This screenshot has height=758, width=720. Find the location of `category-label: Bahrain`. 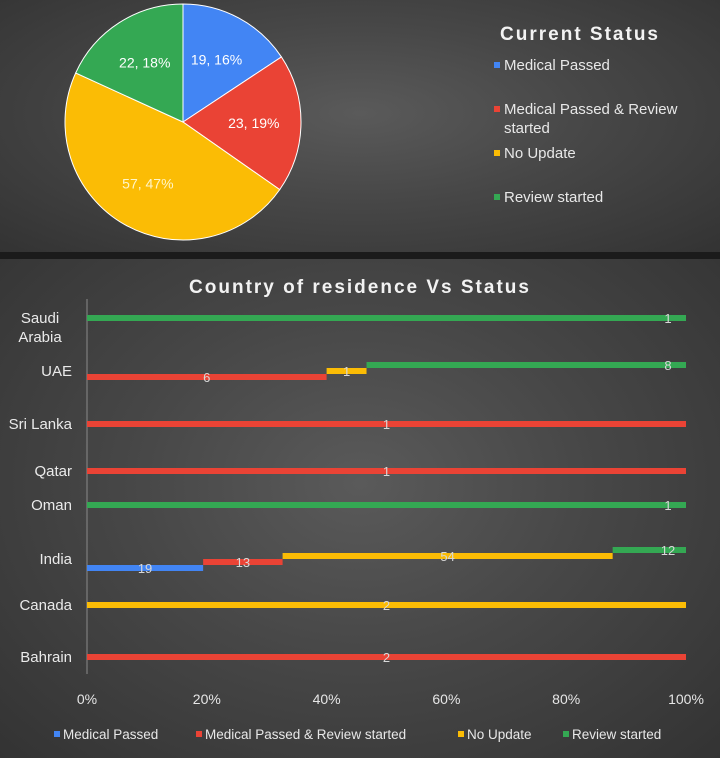

category-label: Bahrain is located at coordinates (46, 657).